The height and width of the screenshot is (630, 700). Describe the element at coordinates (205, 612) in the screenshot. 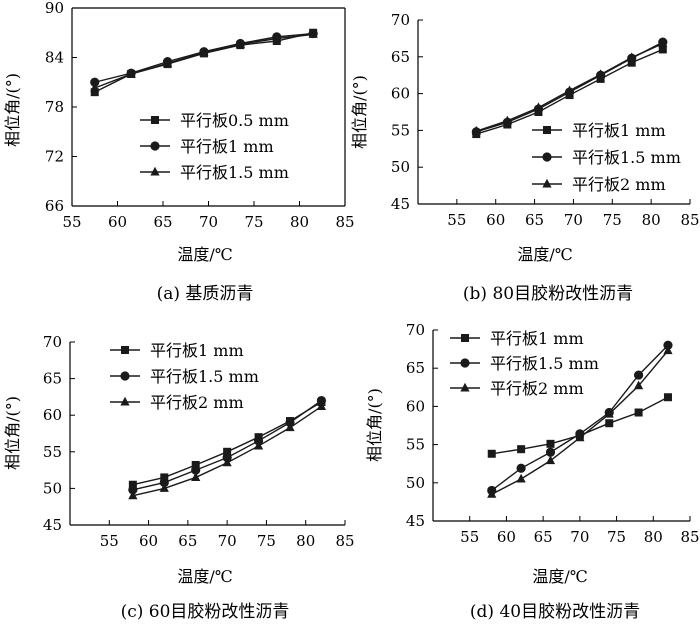

I see `chart-caption: (c) 60目胶粉改性沥青` at that location.